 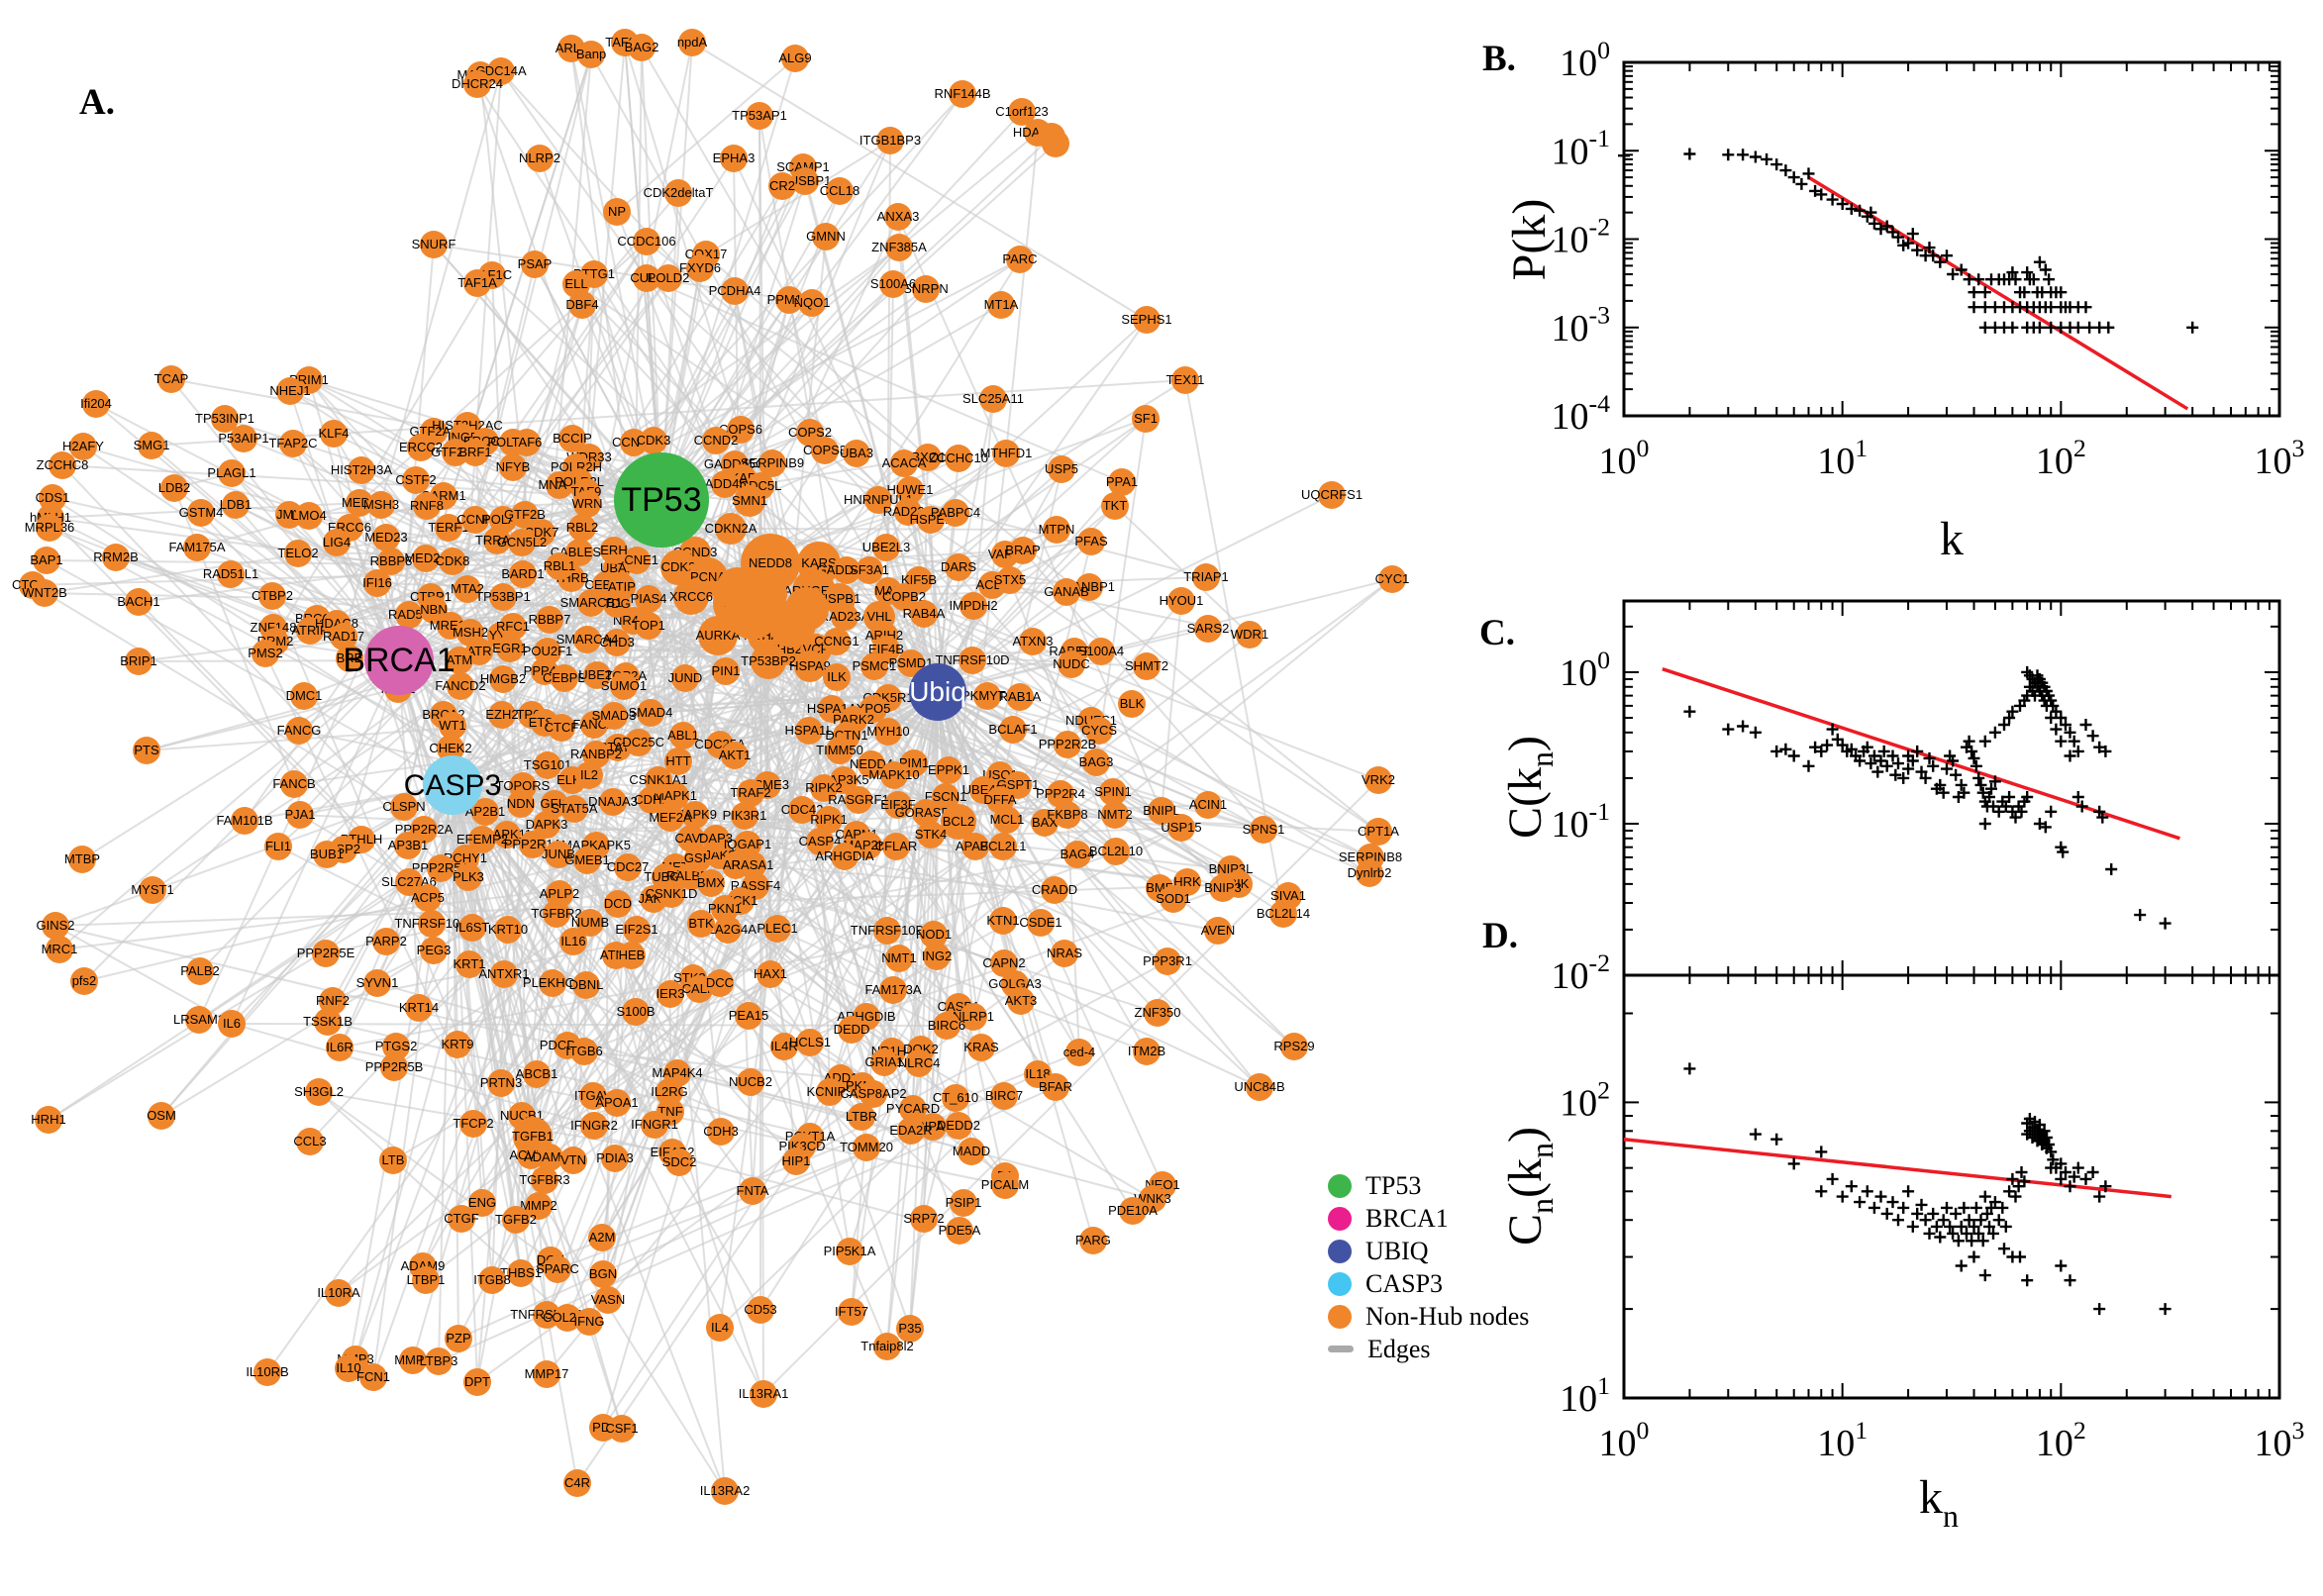 What do you see at coordinates (396, 1046) in the screenshot?
I see `network-node: PTGS2` at bounding box center [396, 1046].